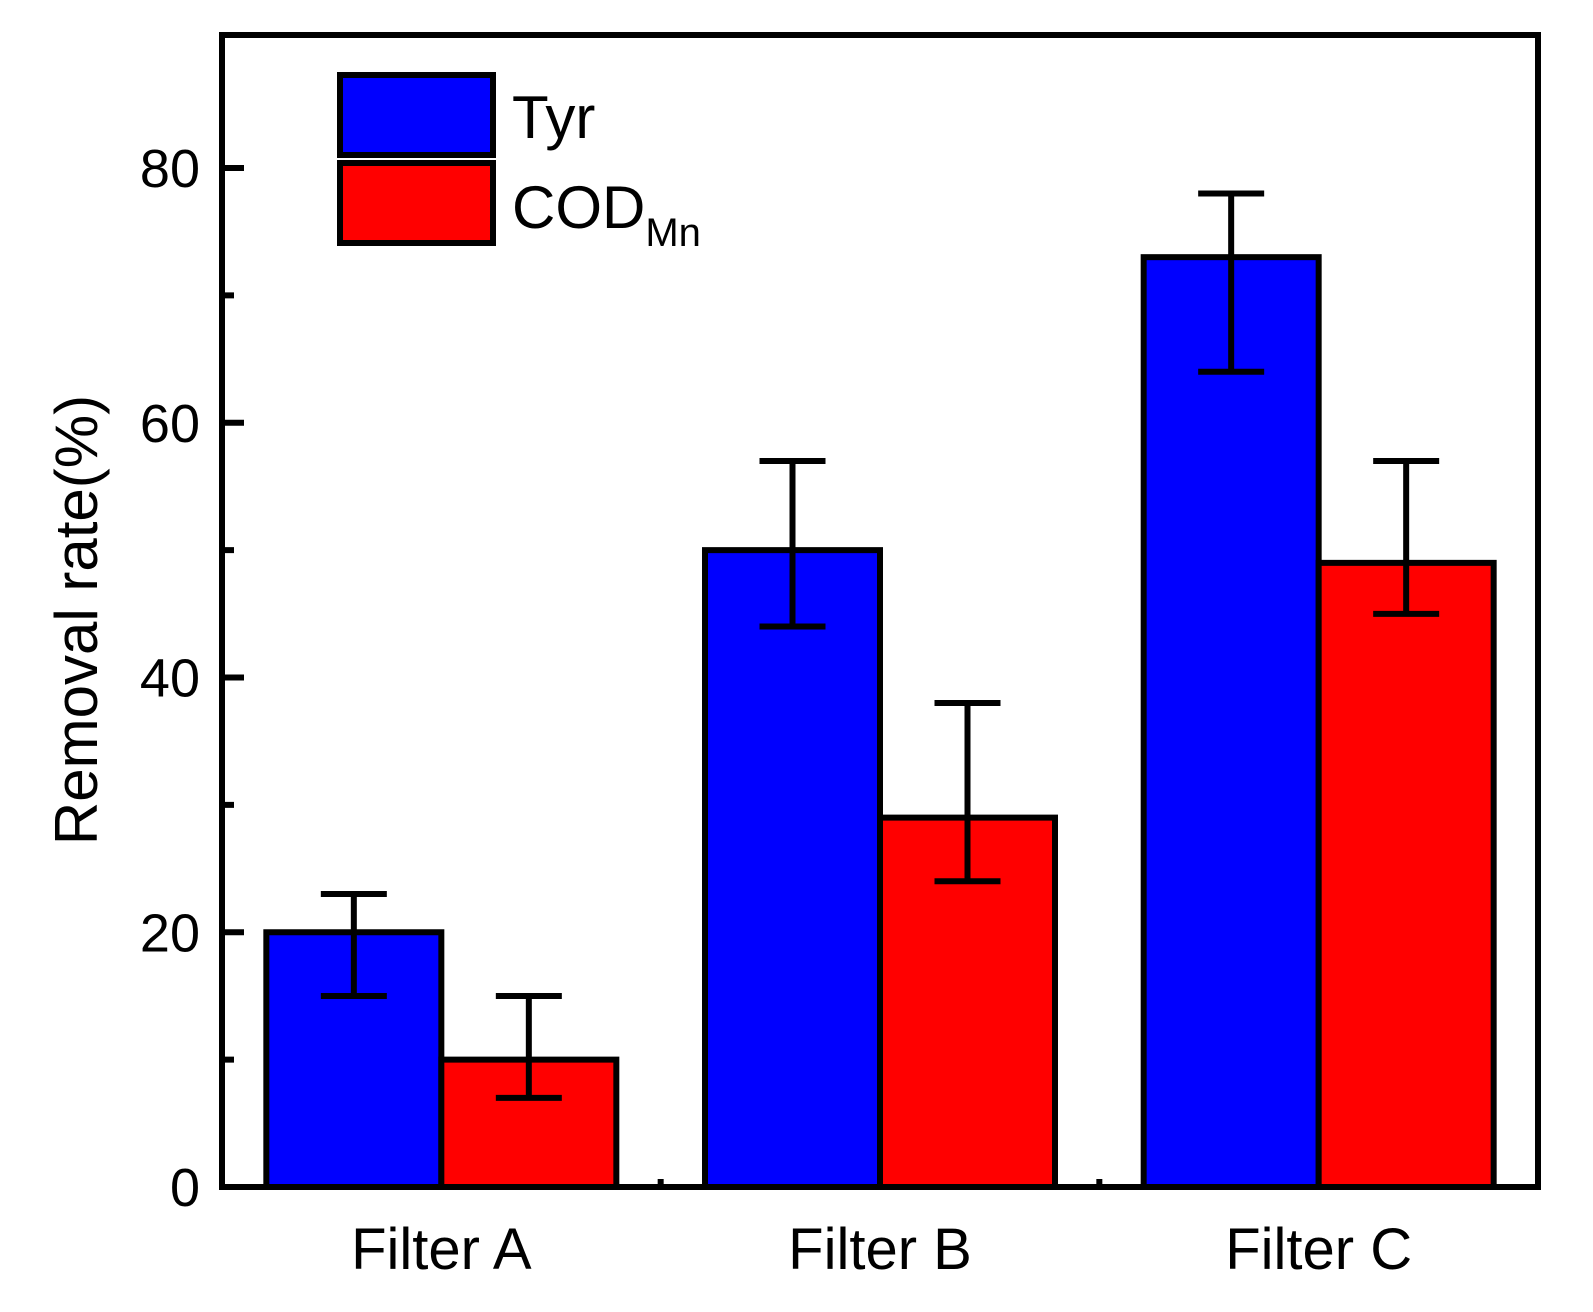 The image size is (1593, 1312). I want to click on legend-label-cod-main: COD, so click(578, 207).